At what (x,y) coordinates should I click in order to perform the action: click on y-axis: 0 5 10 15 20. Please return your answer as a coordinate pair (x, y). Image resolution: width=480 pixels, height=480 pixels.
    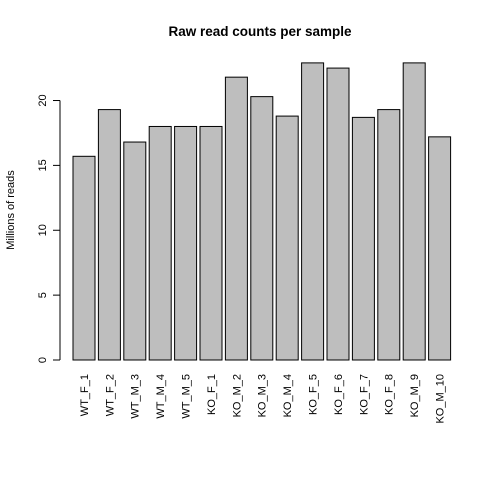
    Looking at the image, I should click on (48, 228).